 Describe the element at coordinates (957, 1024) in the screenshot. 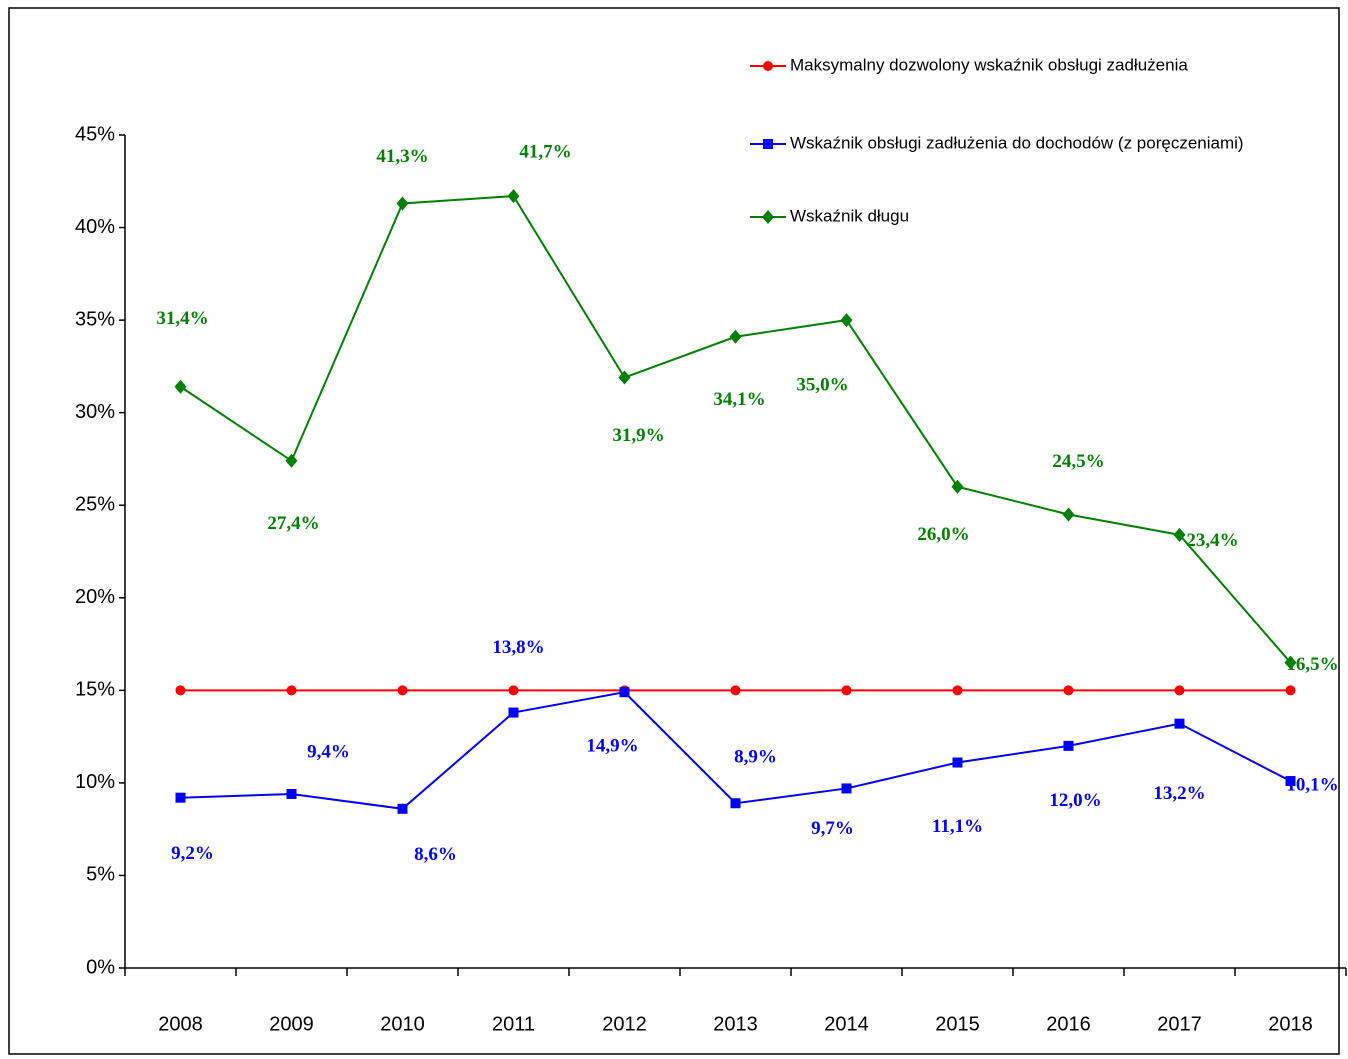

I see `x-tick-label: 2015` at that location.